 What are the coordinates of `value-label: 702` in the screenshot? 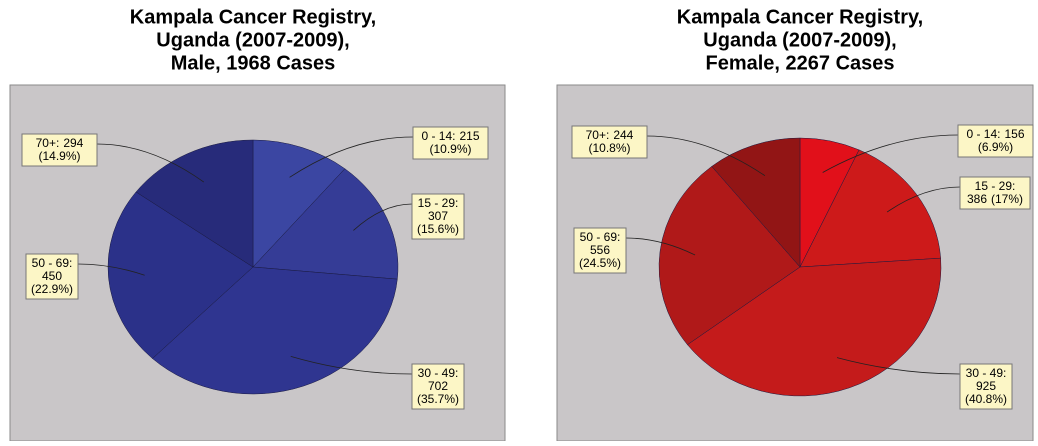 It's located at (438, 386).